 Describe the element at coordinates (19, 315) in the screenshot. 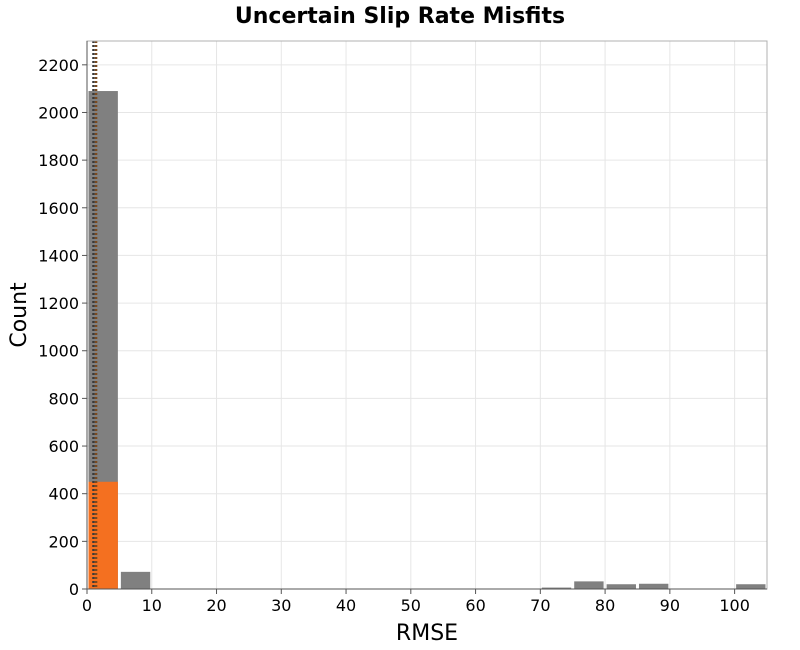

I see `y-axis-label: Count` at that location.